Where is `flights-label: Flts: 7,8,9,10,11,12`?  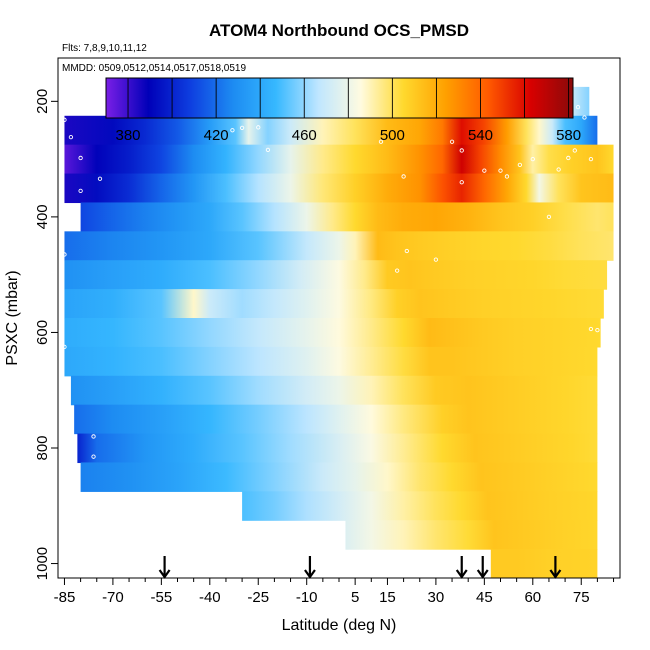
flights-label: Flts: 7,8,9,10,11,12 is located at coordinates (104, 48).